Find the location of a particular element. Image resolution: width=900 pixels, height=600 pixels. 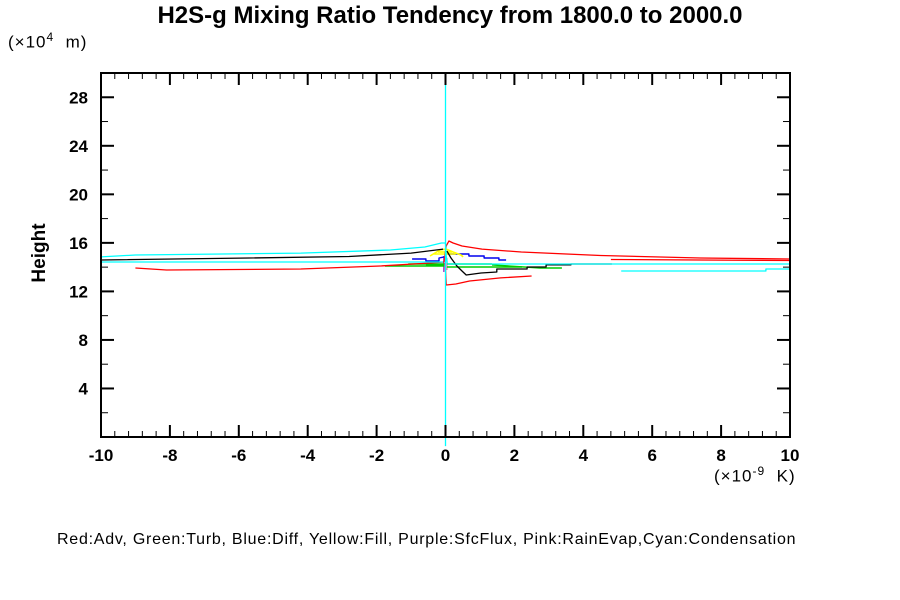

y-tick-label: 16 is located at coordinates (78, 243).